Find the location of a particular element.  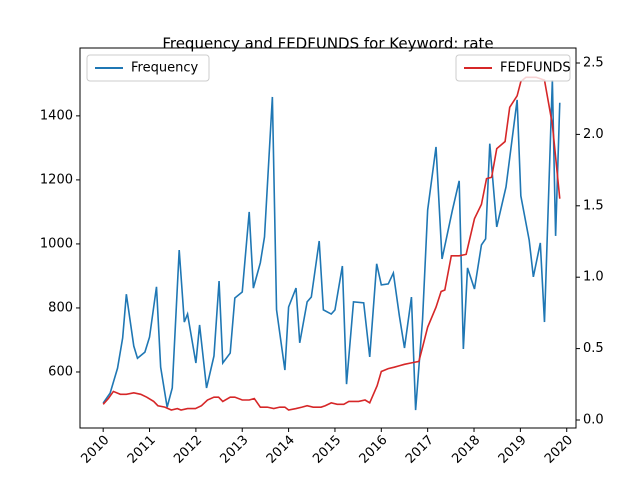

y2-tick-label: 0.5 is located at coordinates (593, 348).